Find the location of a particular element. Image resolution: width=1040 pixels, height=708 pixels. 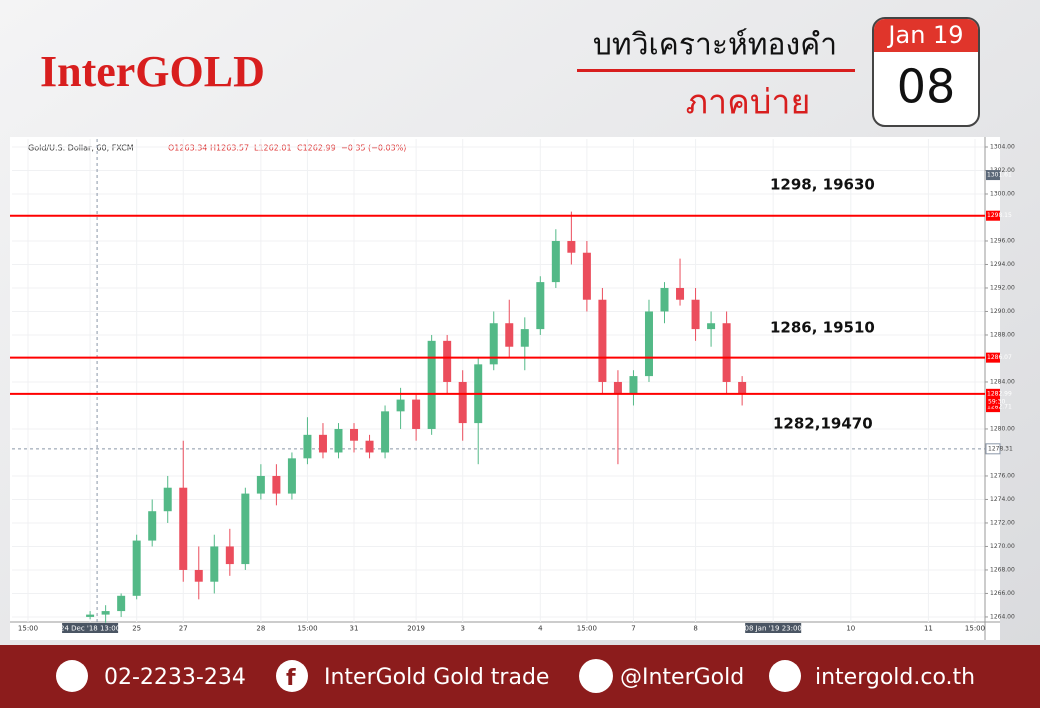

axis-marker-box is located at coordinates (993, 407).